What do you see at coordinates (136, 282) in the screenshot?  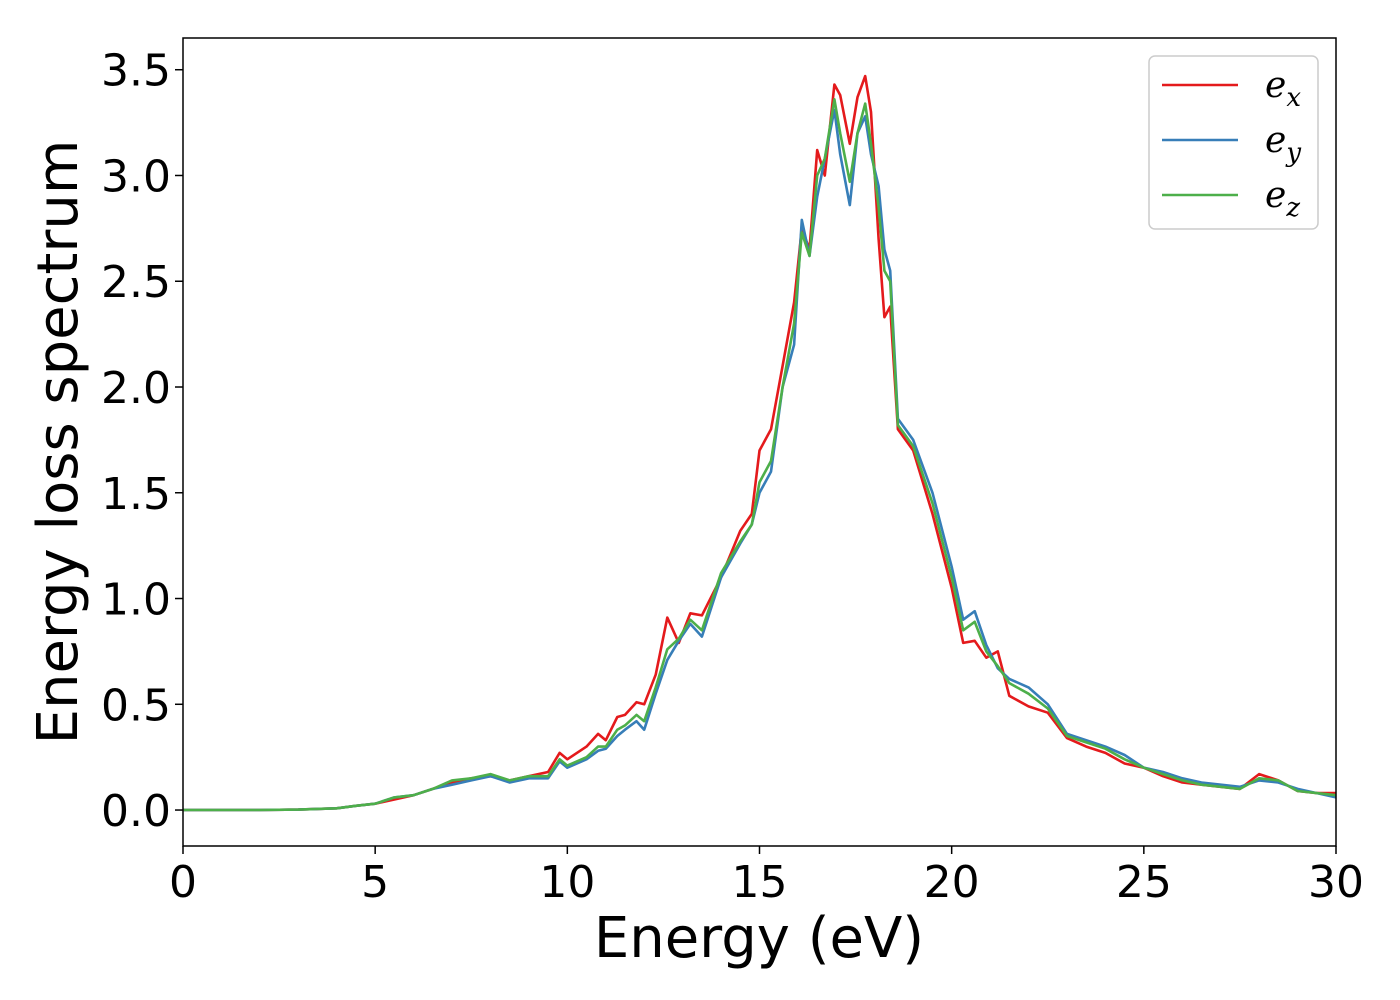 I see `y-tick-label: 2.5` at bounding box center [136, 282].